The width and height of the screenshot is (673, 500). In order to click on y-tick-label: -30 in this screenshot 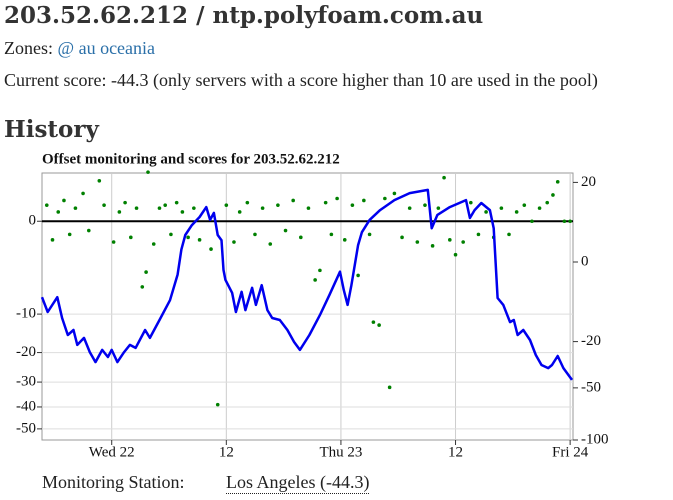, I will do `click(26, 382)`.